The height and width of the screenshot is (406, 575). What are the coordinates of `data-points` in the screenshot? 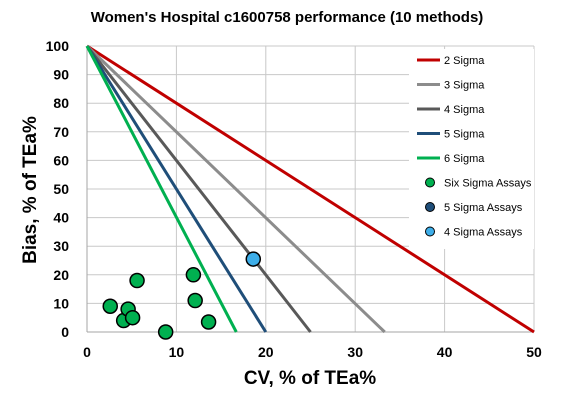 It's located at (182, 295).